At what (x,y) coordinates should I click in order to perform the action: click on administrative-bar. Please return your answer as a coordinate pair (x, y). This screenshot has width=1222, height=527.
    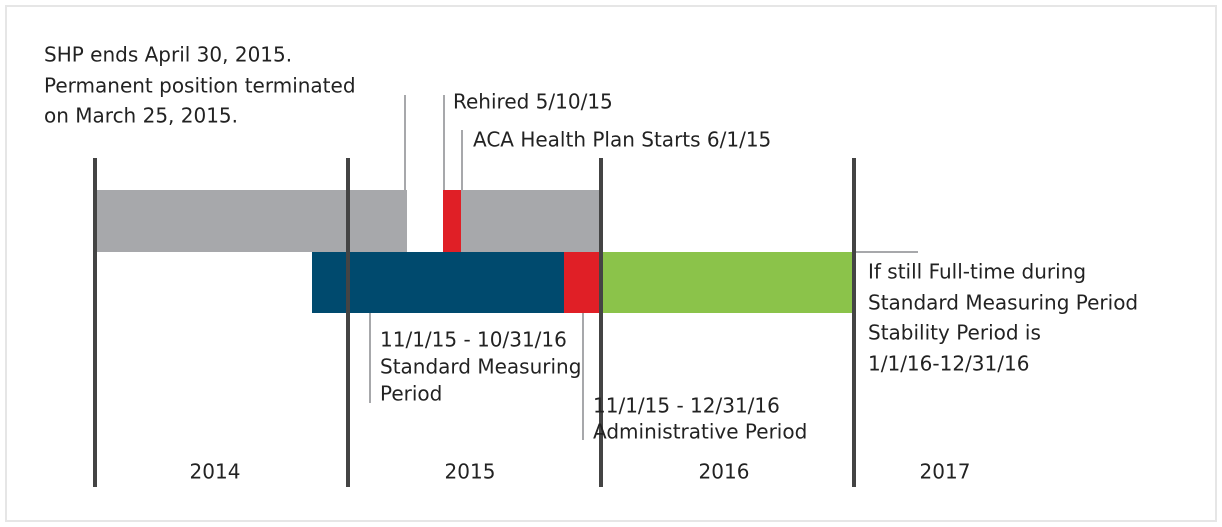
    Looking at the image, I should click on (582, 282).